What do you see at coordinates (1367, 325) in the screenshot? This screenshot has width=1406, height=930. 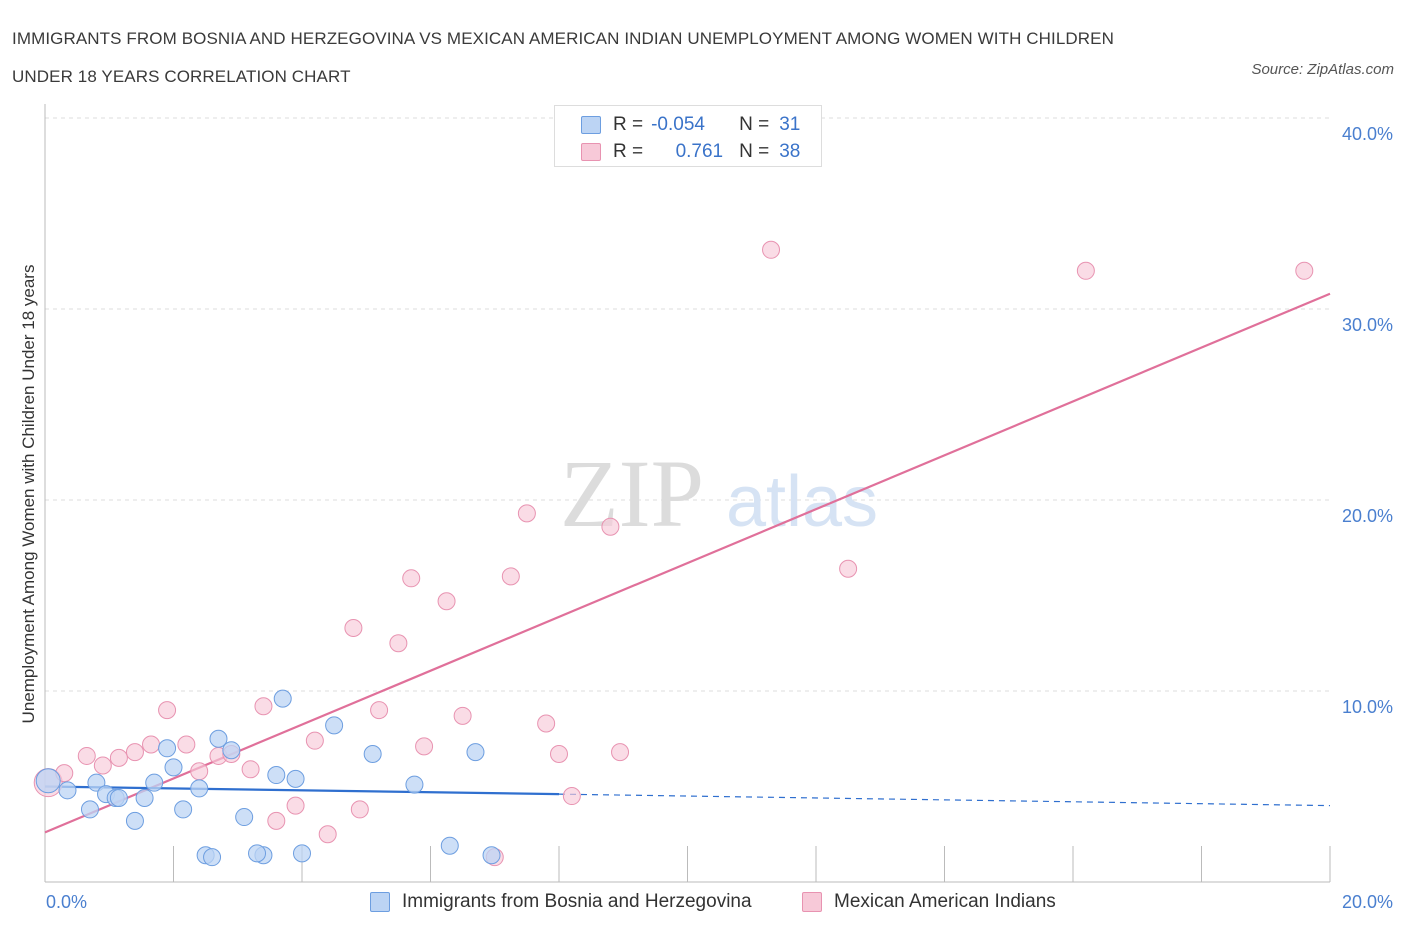 I see `y-tick-label: 30.0%` at bounding box center [1367, 325].